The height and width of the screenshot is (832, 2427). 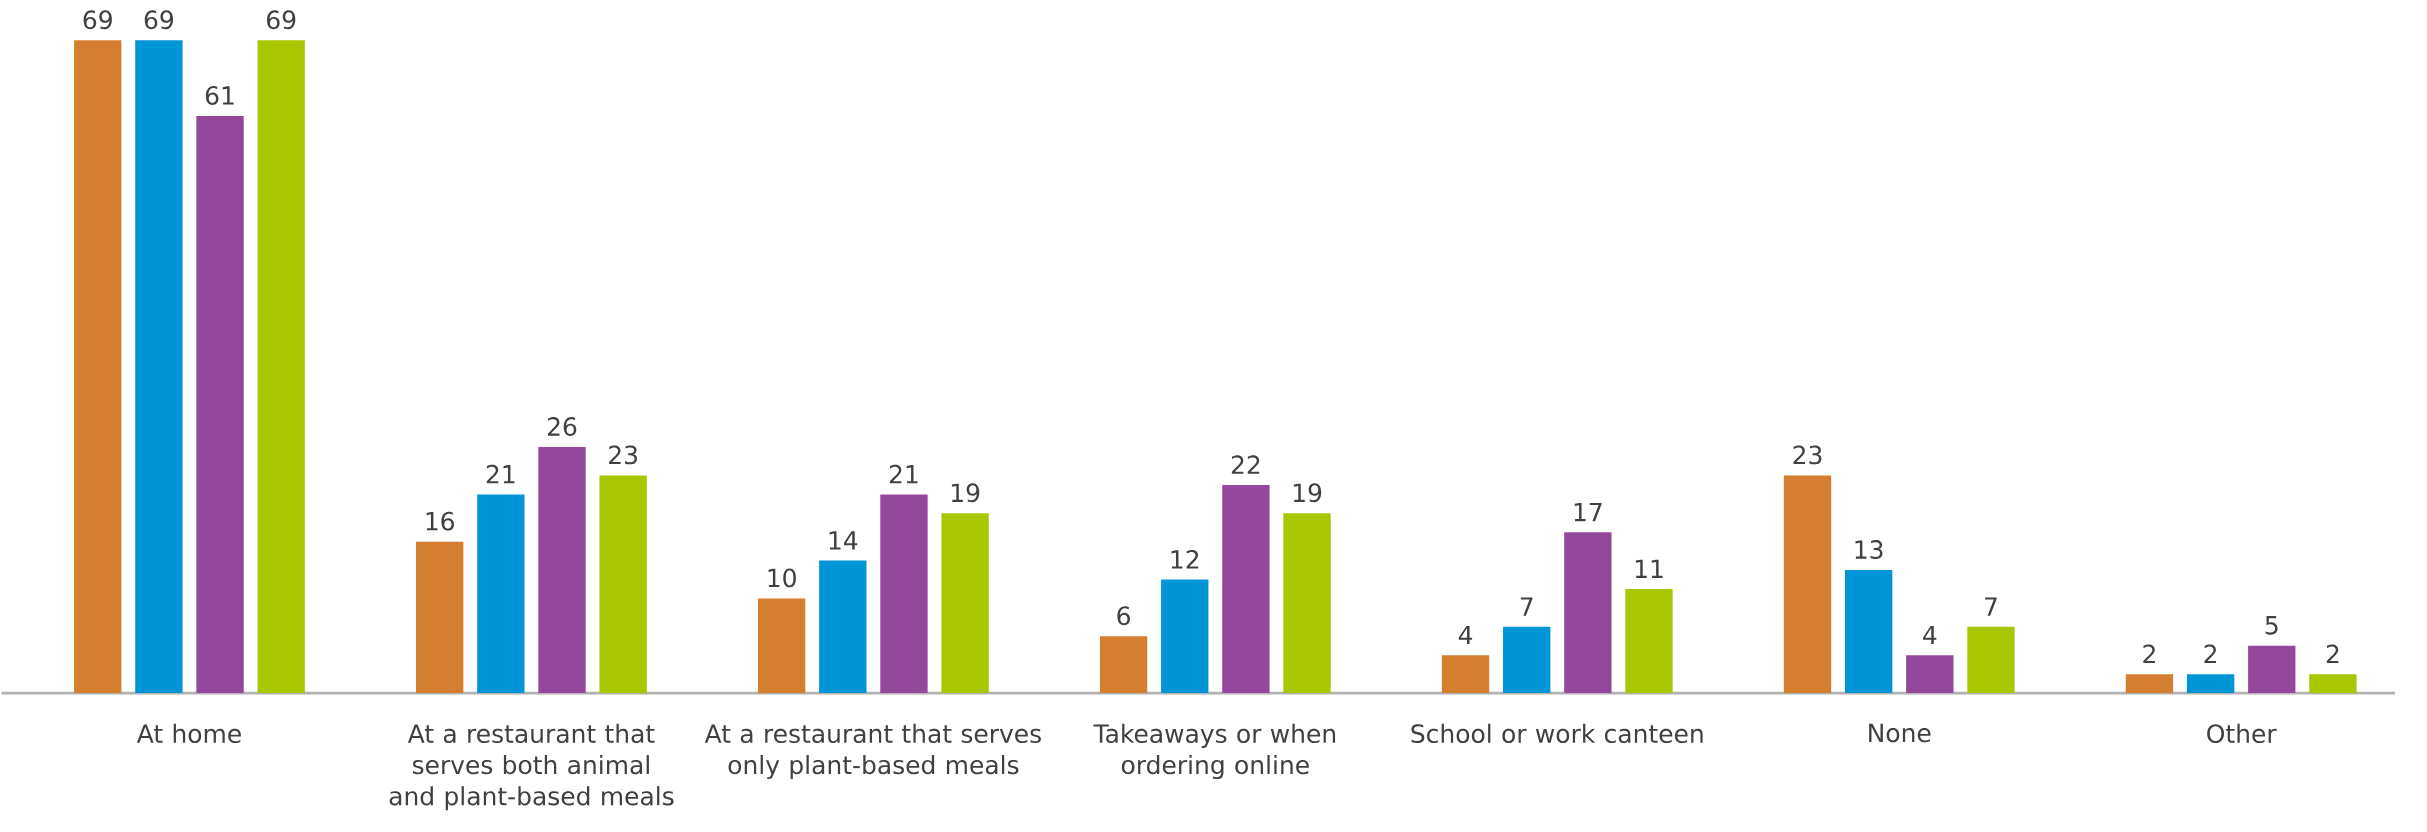 What do you see at coordinates (1214, 751) in the screenshot?
I see `x-tick-label: Takeaways or when ordering online` at bounding box center [1214, 751].